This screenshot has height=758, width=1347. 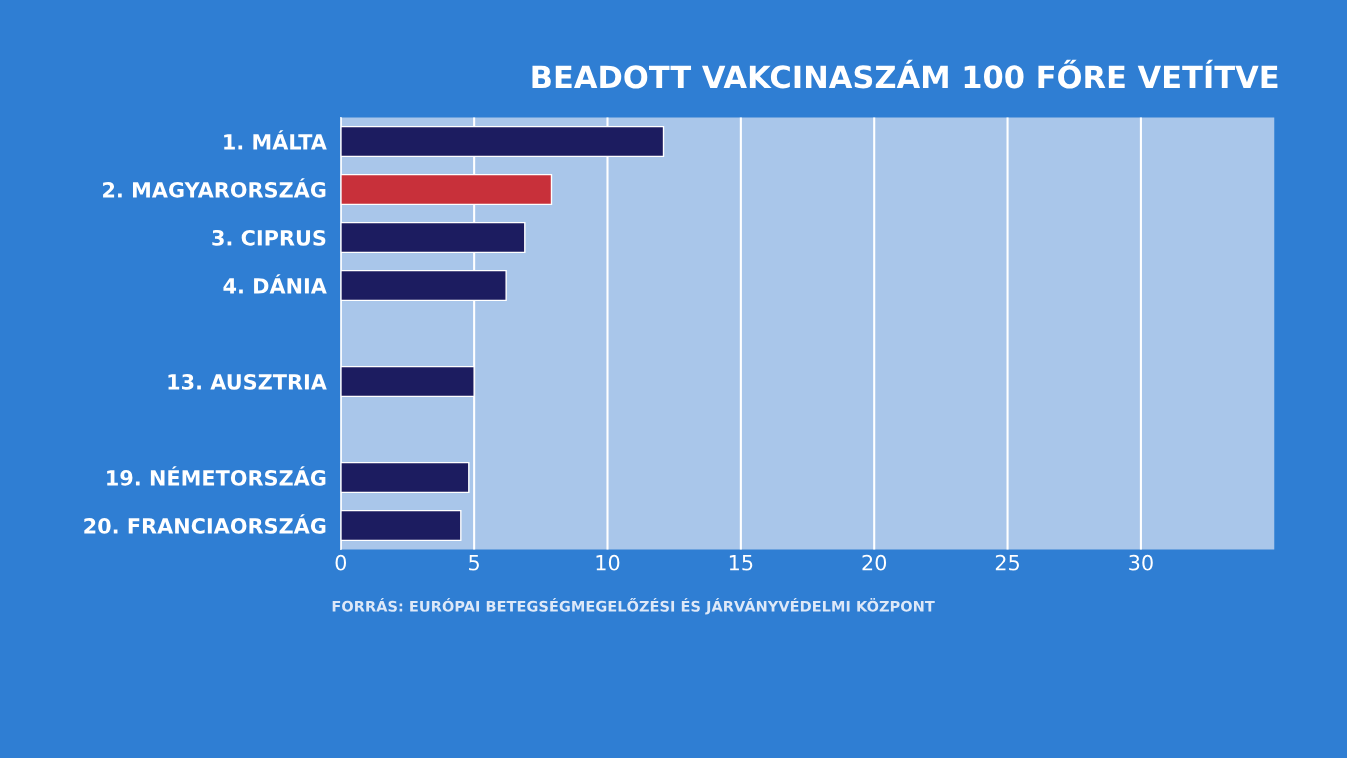 I want to click on y-tick-label: 3. CIPRUS, so click(x=269, y=237).